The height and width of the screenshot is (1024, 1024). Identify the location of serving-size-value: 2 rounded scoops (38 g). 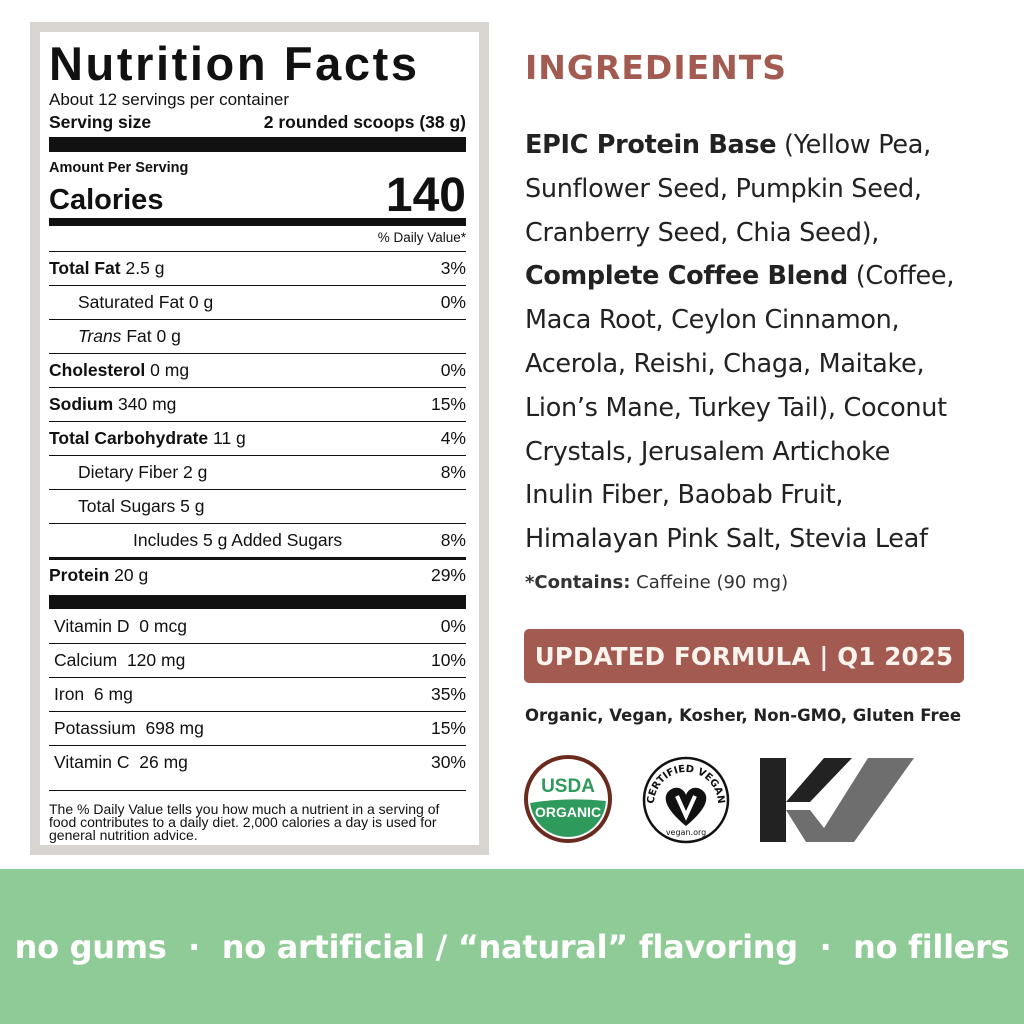
(364, 122).